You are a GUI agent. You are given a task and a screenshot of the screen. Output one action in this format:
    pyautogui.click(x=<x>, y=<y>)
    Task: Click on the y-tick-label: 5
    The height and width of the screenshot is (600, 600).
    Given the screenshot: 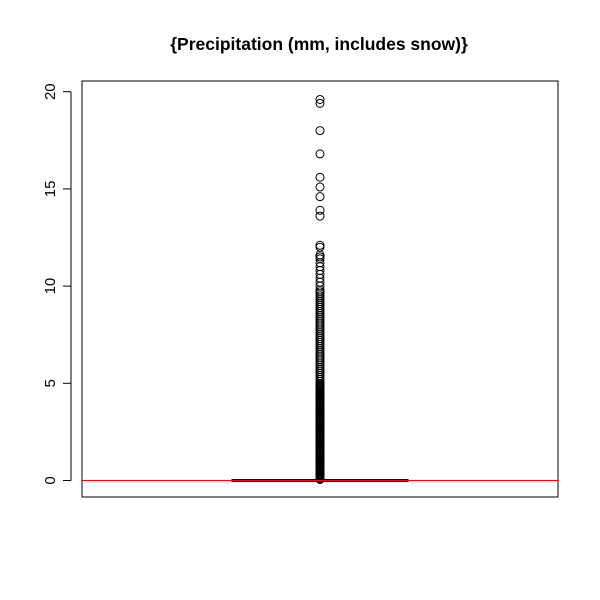 What is the action you would take?
    pyautogui.click(x=50, y=383)
    